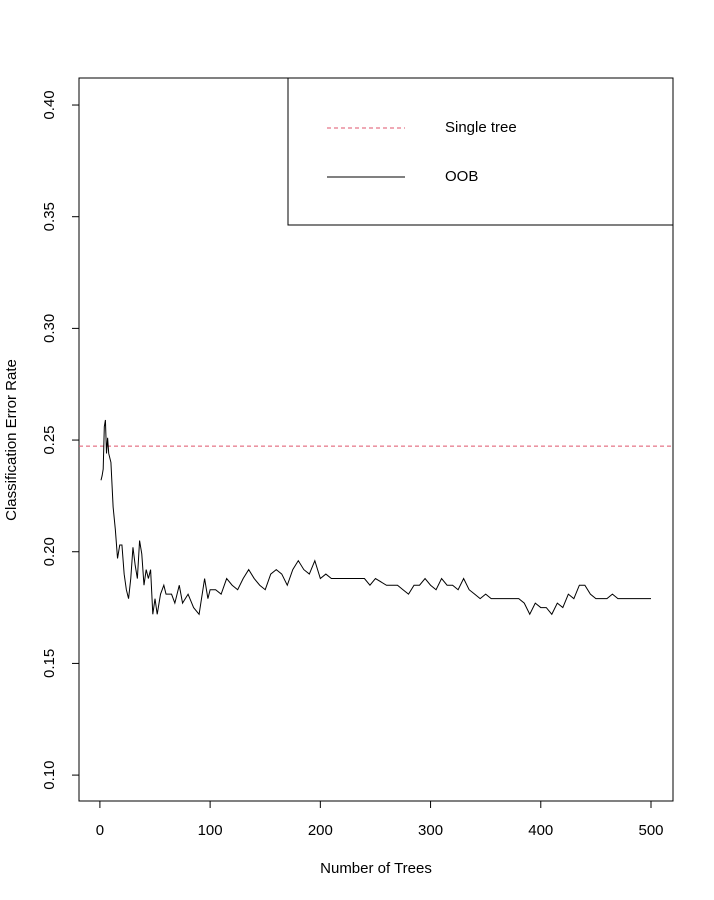 This screenshot has height=900, width=714. What do you see at coordinates (11, 440) in the screenshot?
I see `y-axis-label: Classification Error Rate` at bounding box center [11, 440].